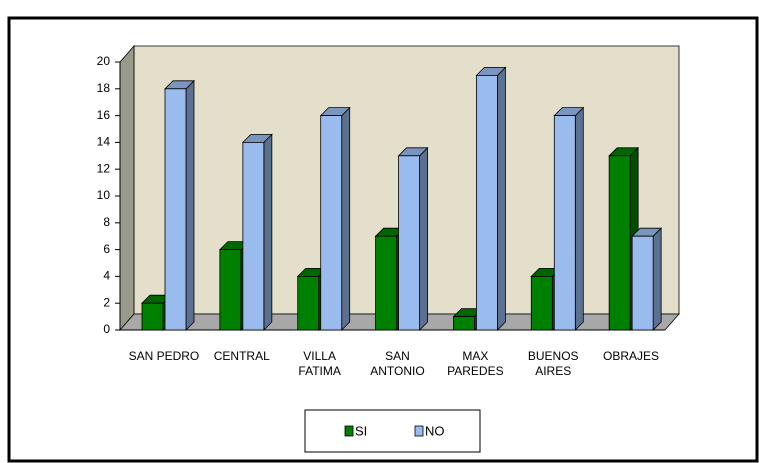  Describe the element at coordinates (106, 302) in the screenshot. I see `y-tick-label: 2` at that location.